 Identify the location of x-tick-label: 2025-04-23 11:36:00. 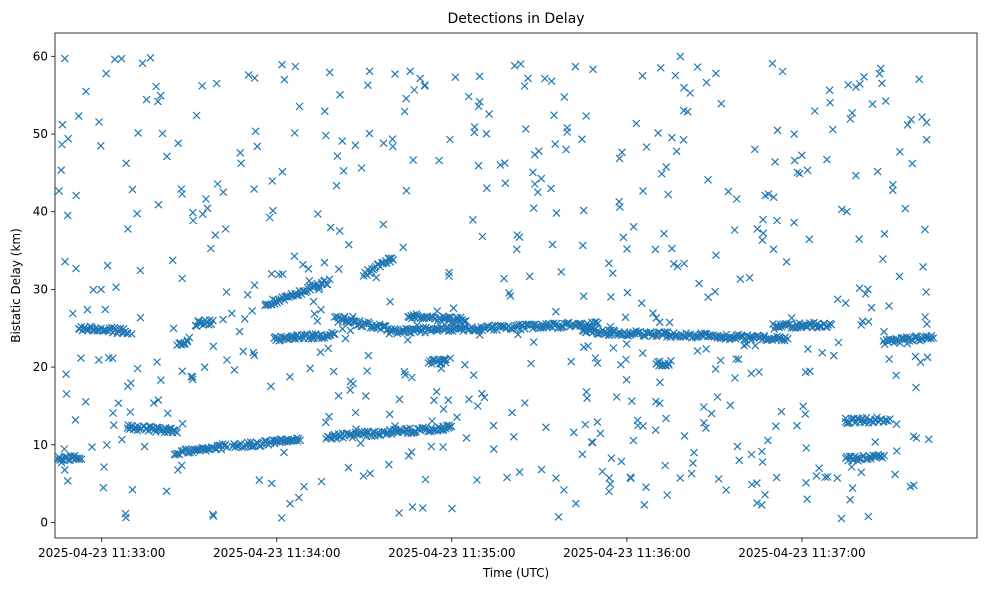
(626, 553).